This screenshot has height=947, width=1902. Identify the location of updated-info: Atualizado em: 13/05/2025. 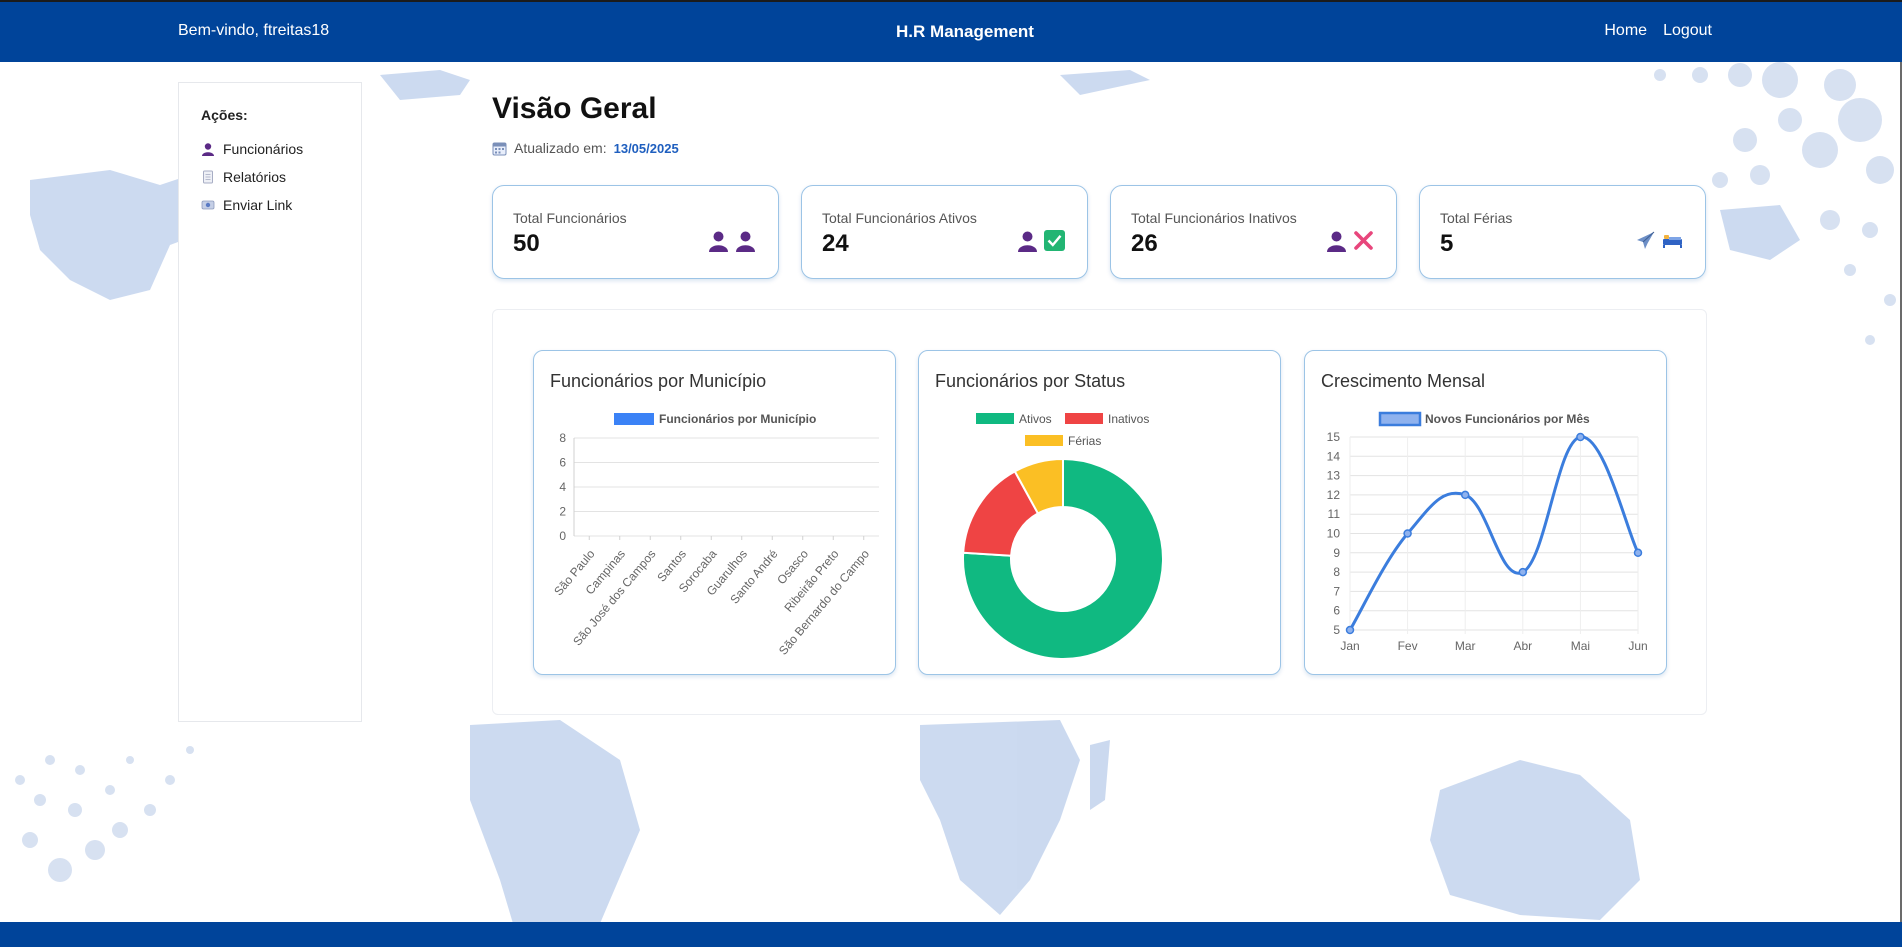
(1099, 148).